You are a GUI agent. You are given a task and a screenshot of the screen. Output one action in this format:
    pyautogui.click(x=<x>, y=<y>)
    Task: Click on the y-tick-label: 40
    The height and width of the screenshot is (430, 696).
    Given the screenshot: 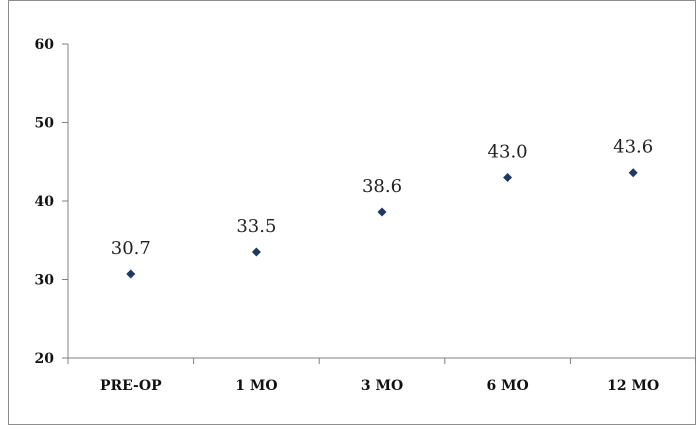 What is the action you would take?
    pyautogui.click(x=45, y=202)
    